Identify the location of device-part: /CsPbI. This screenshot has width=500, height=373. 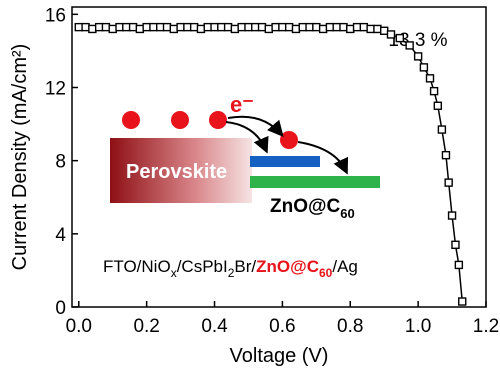
(202, 266).